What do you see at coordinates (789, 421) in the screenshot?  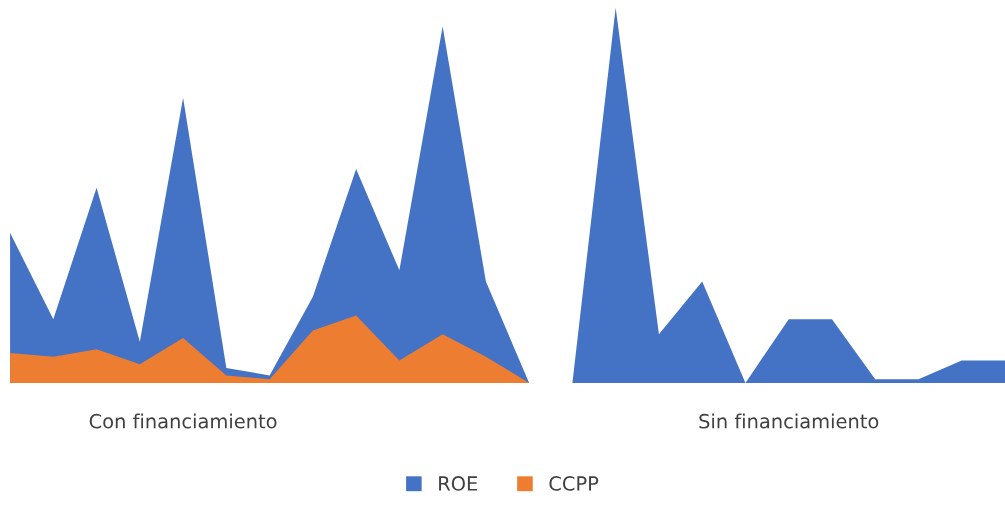 I see `x-tick-label: Sin financiamiento` at bounding box center [789, 421].